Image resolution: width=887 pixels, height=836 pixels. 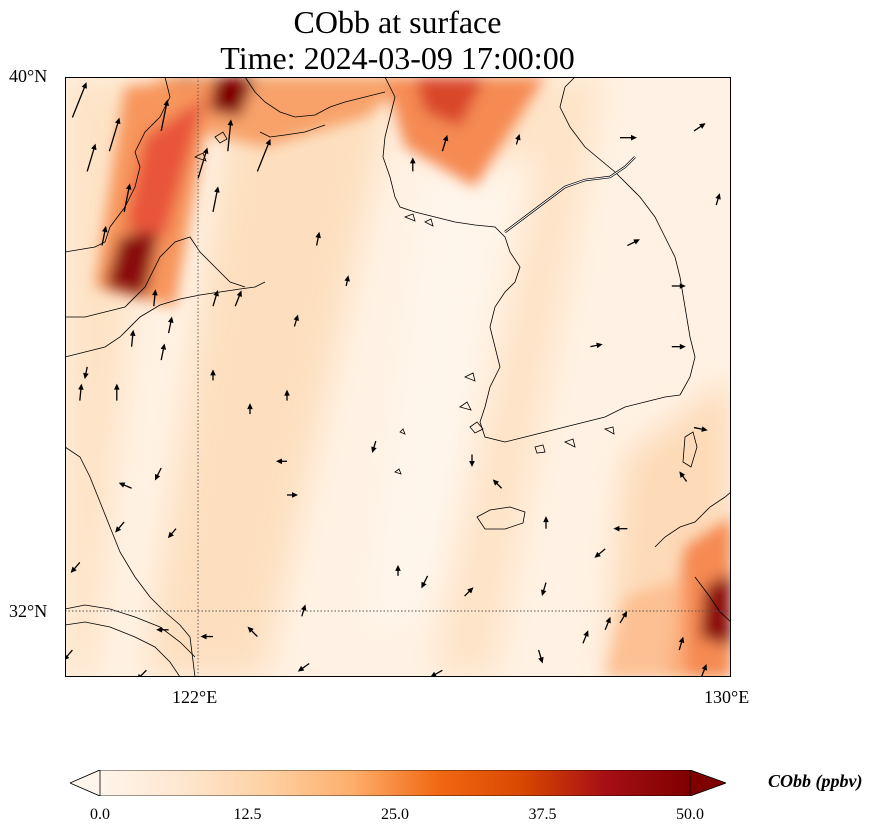 I want to click on colorbar-bar, so click(x=398, y=783).